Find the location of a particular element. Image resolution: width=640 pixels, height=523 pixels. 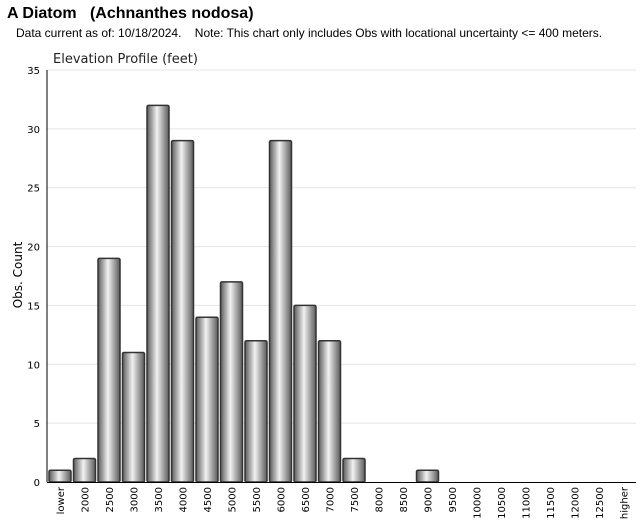

y-tick-label: 20 is located at coordinates (33, 248).